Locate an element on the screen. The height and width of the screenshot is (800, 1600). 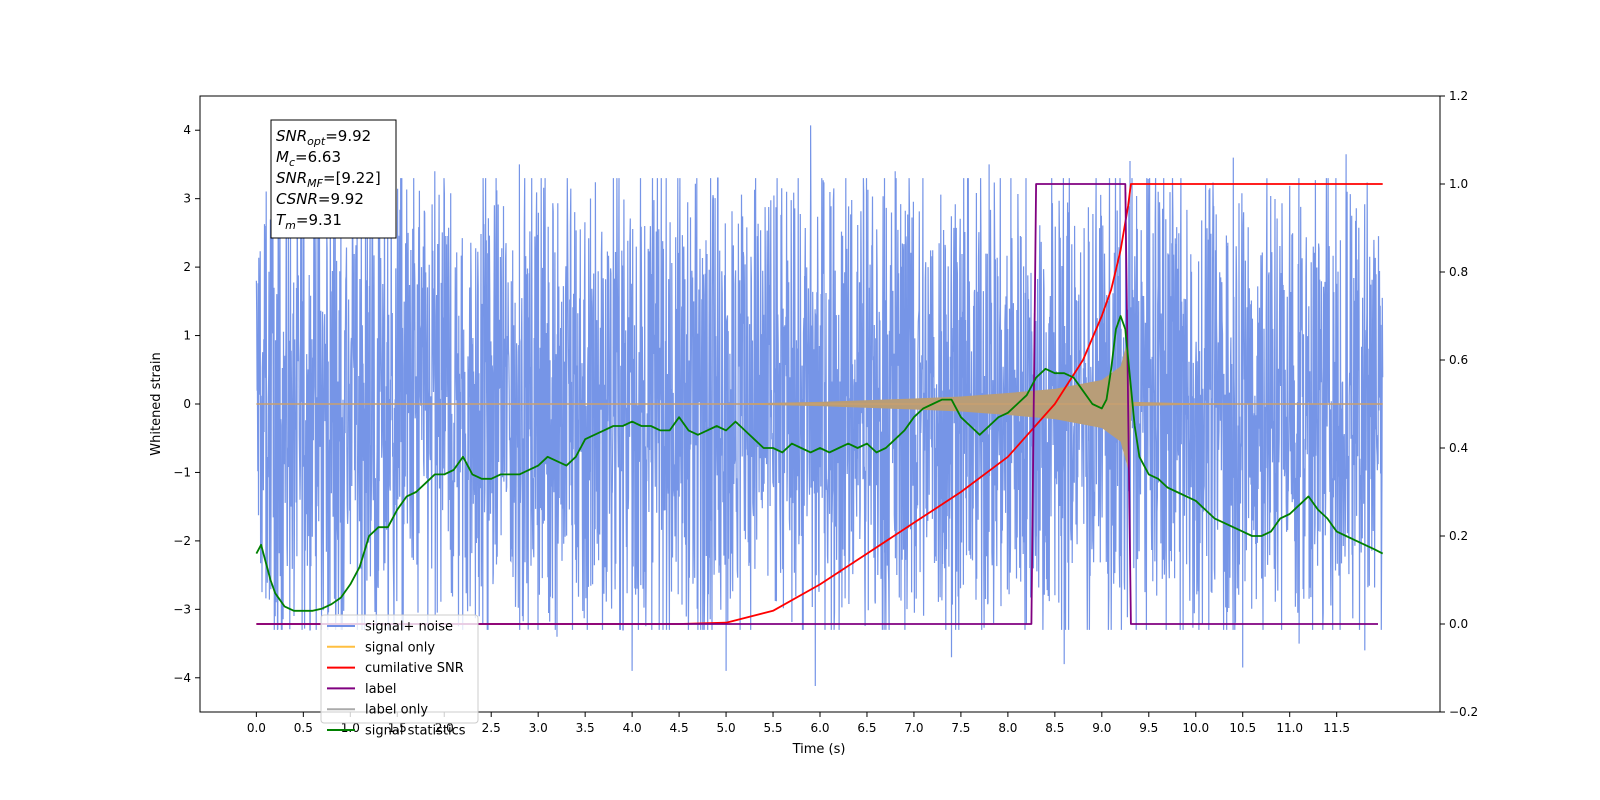
y-tick-label: 2 is located at coordinates (187, 267).